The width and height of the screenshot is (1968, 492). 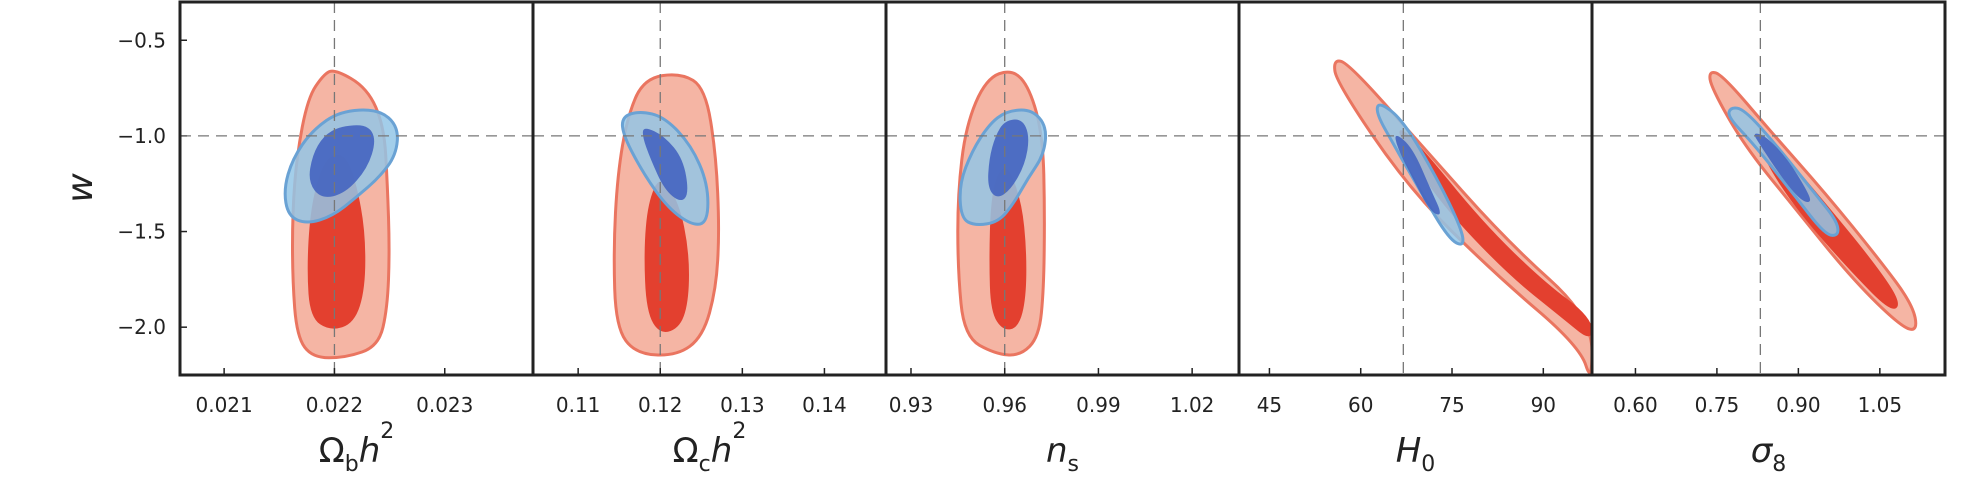 What do you see at coordinates (141, 40) in the screenshot?
I see `y-tick-label: −0.5` at bounding box center [141, 40].